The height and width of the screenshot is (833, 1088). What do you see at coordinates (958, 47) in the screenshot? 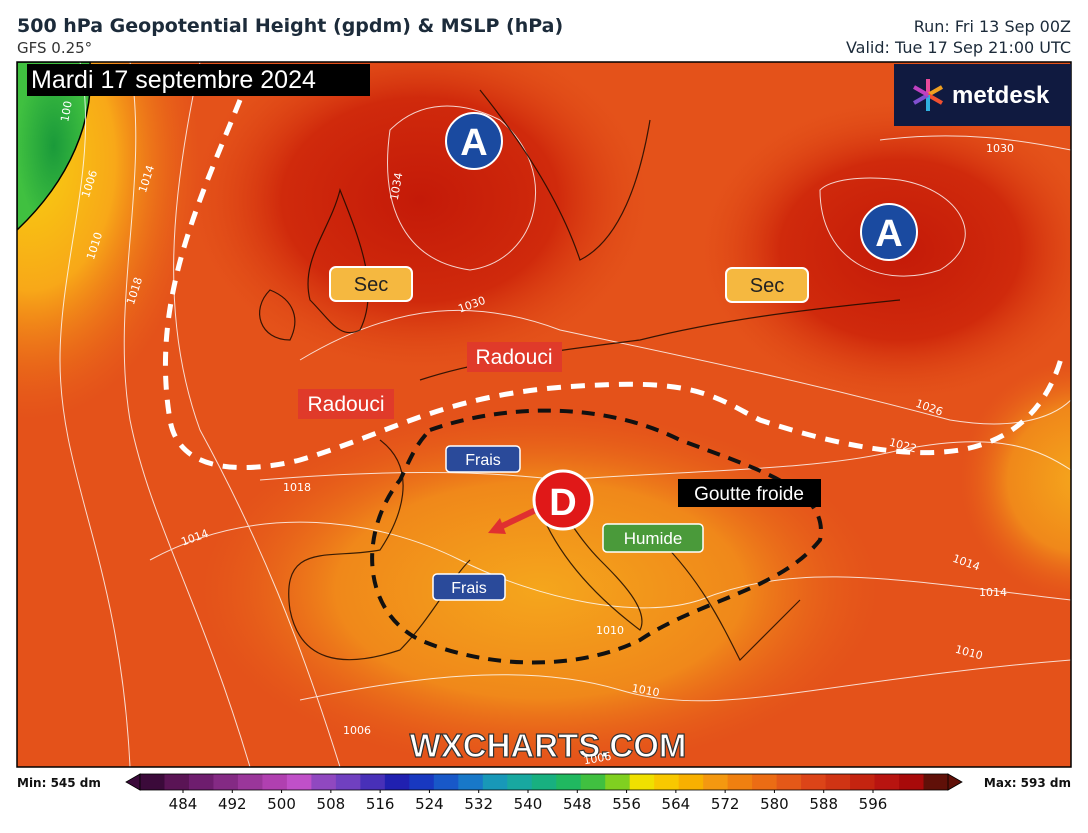
I see `valid: Valid: Tue 17 Sep 21:00 UTC` at bounding box center [958, 47].